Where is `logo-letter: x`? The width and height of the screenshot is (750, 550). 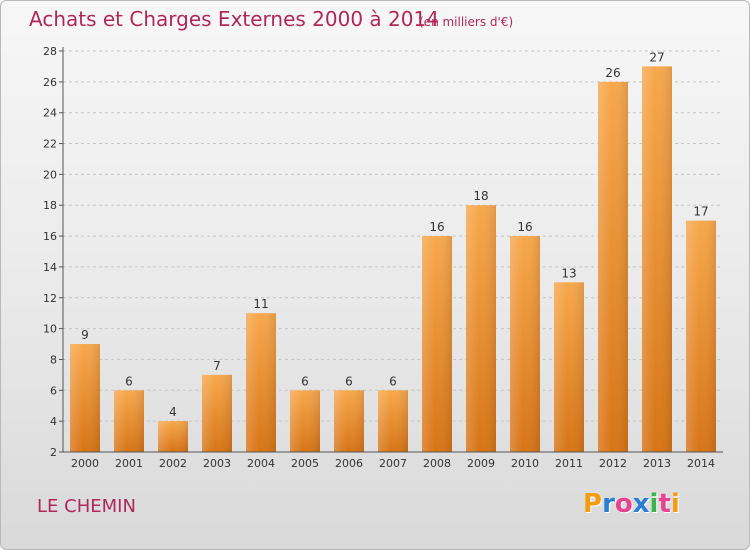 logo-letter: x is located at coordinates (641, 504).